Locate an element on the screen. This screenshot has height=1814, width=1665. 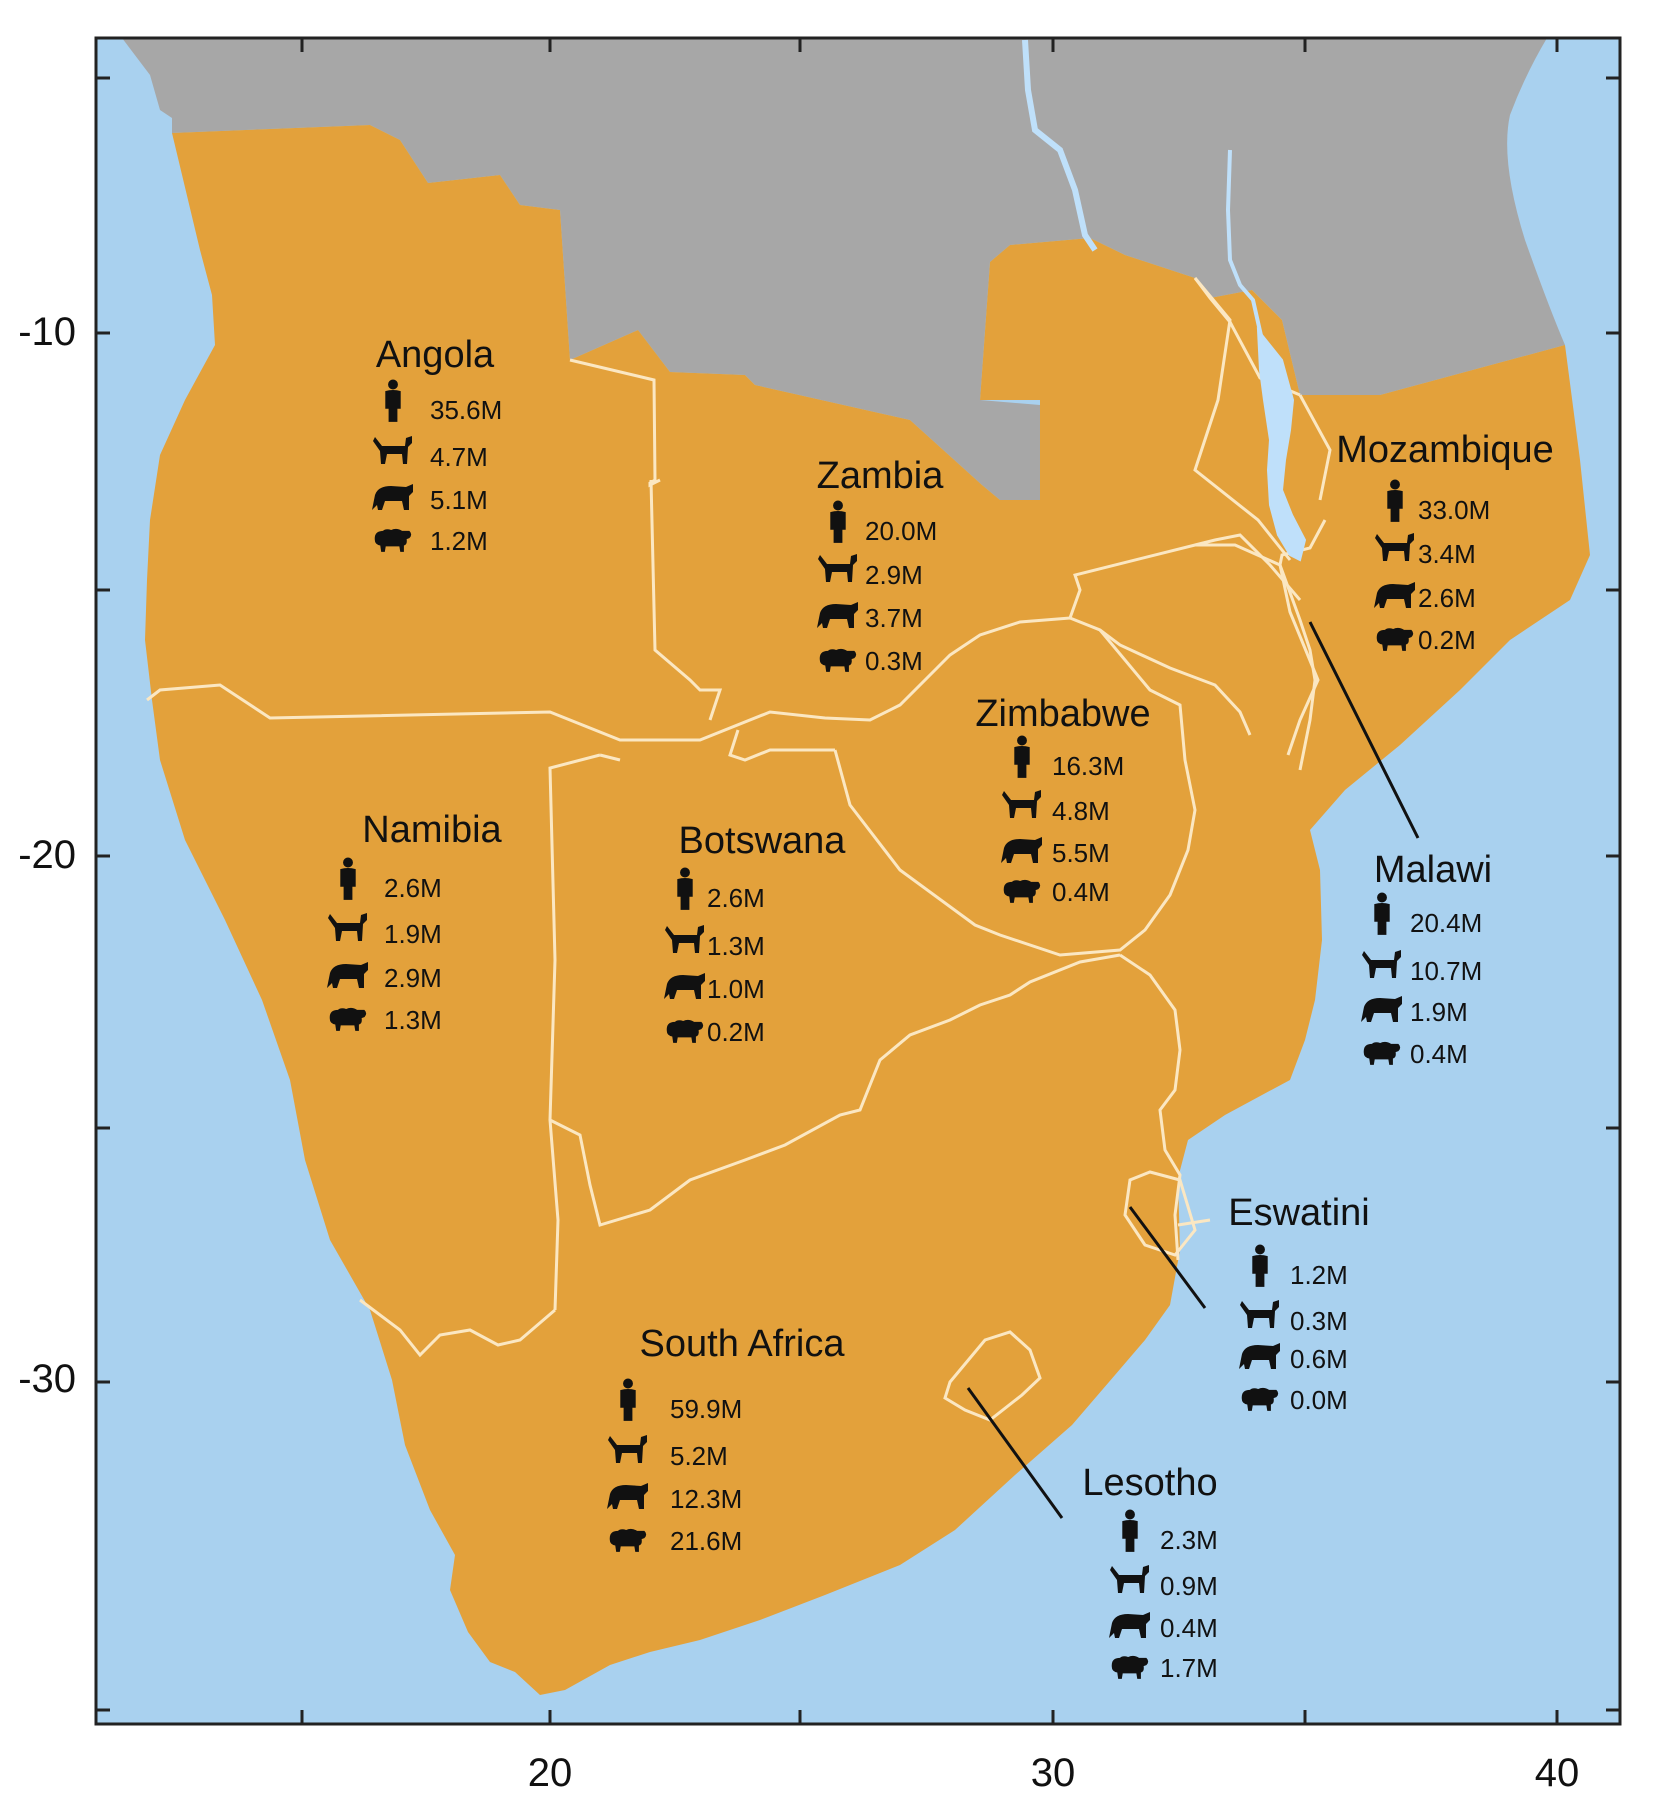
stat-value-goats: 4.8M is located at coordinates (1081, 811).